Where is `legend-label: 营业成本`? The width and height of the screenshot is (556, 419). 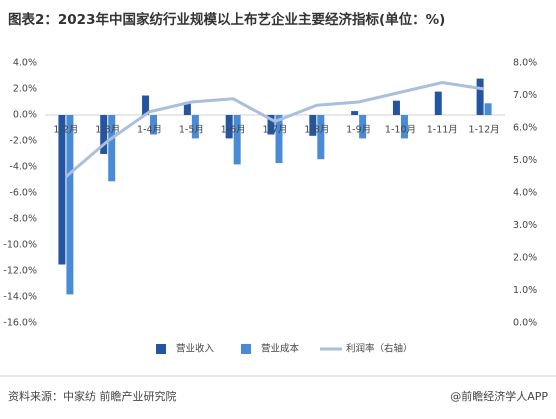
legend-label: 营业成本 is located at coordinates (280, 349).